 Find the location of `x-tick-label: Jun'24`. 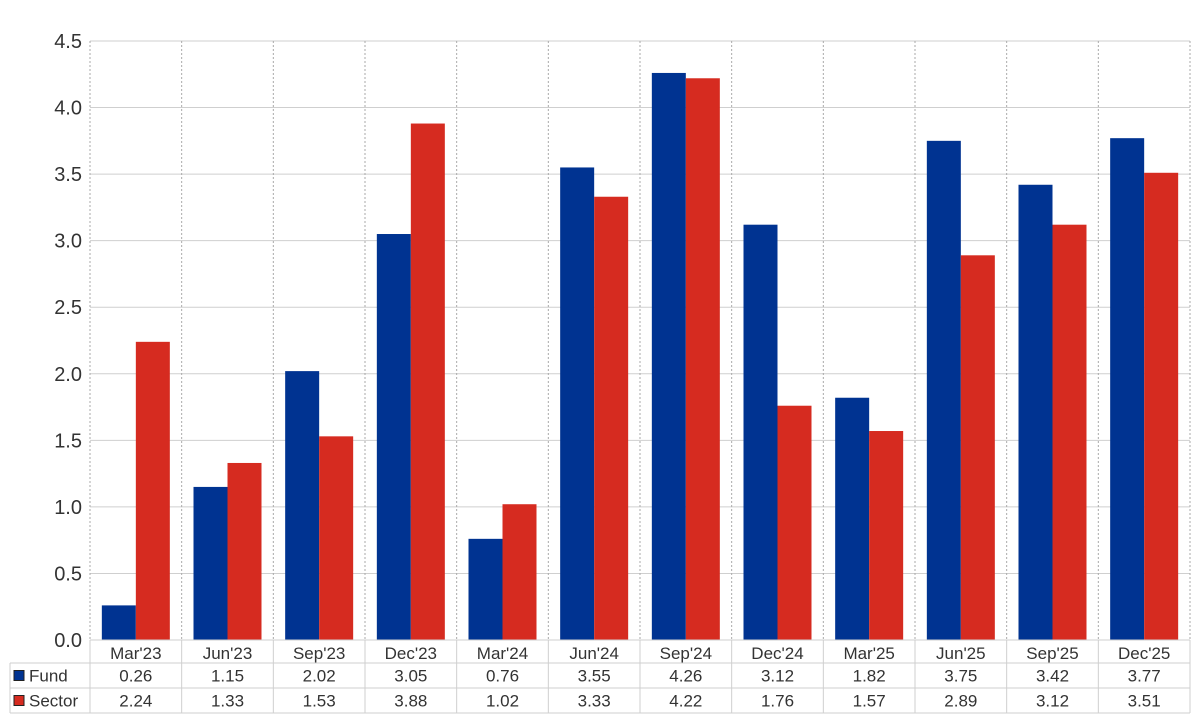

x-tick-label: Jun'24 is located at coordinates (594, 653).